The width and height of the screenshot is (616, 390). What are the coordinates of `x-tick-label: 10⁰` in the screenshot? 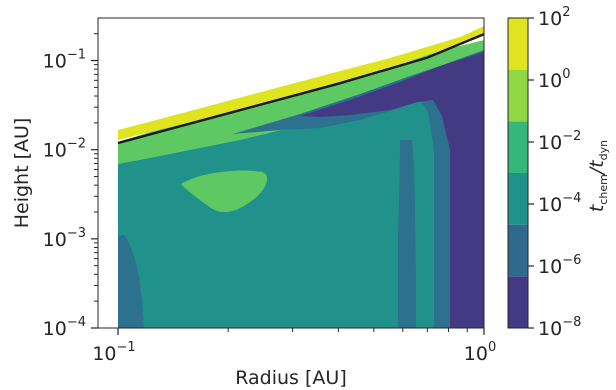 It's located at (480, 352).